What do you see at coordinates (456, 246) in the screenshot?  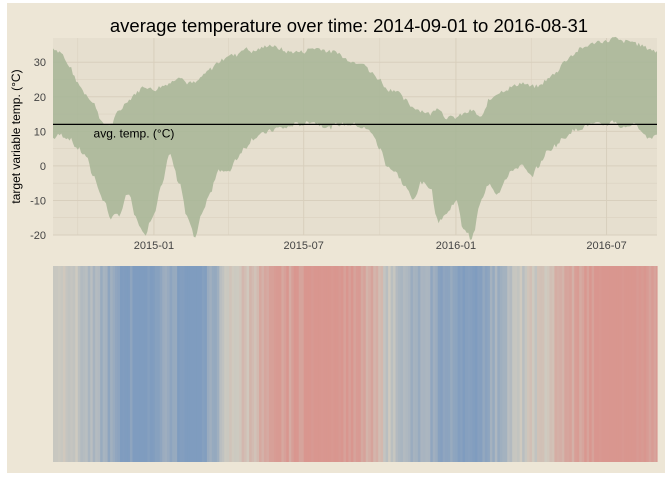 I see `x-tick-label: 2016-01` at bounding box center [456, 246].